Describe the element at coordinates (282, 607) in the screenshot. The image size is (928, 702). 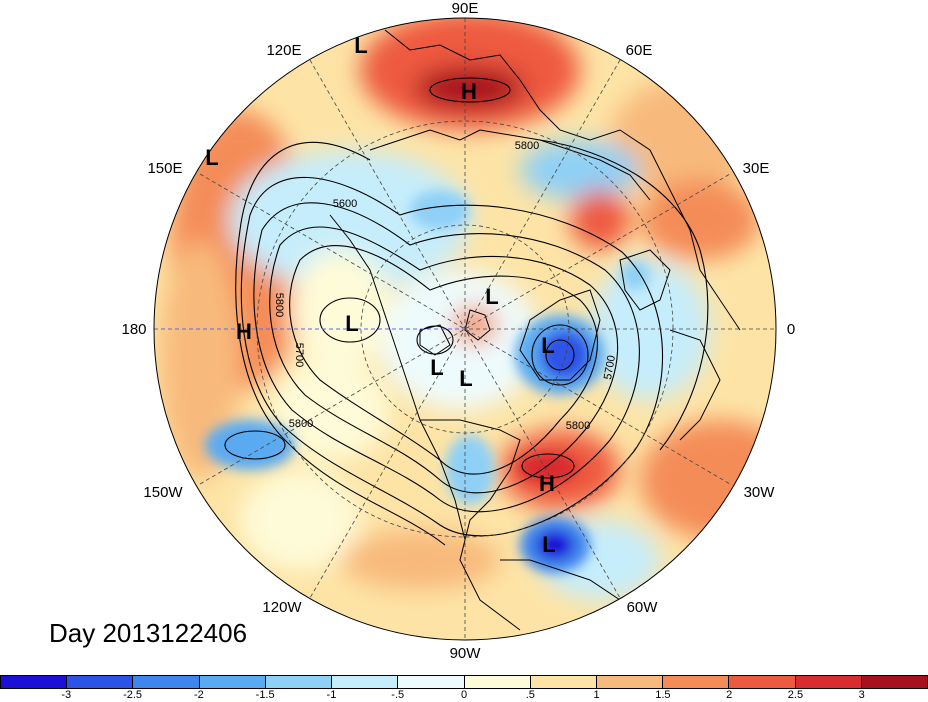
I see `lon-label-120w: 120W` at that location.